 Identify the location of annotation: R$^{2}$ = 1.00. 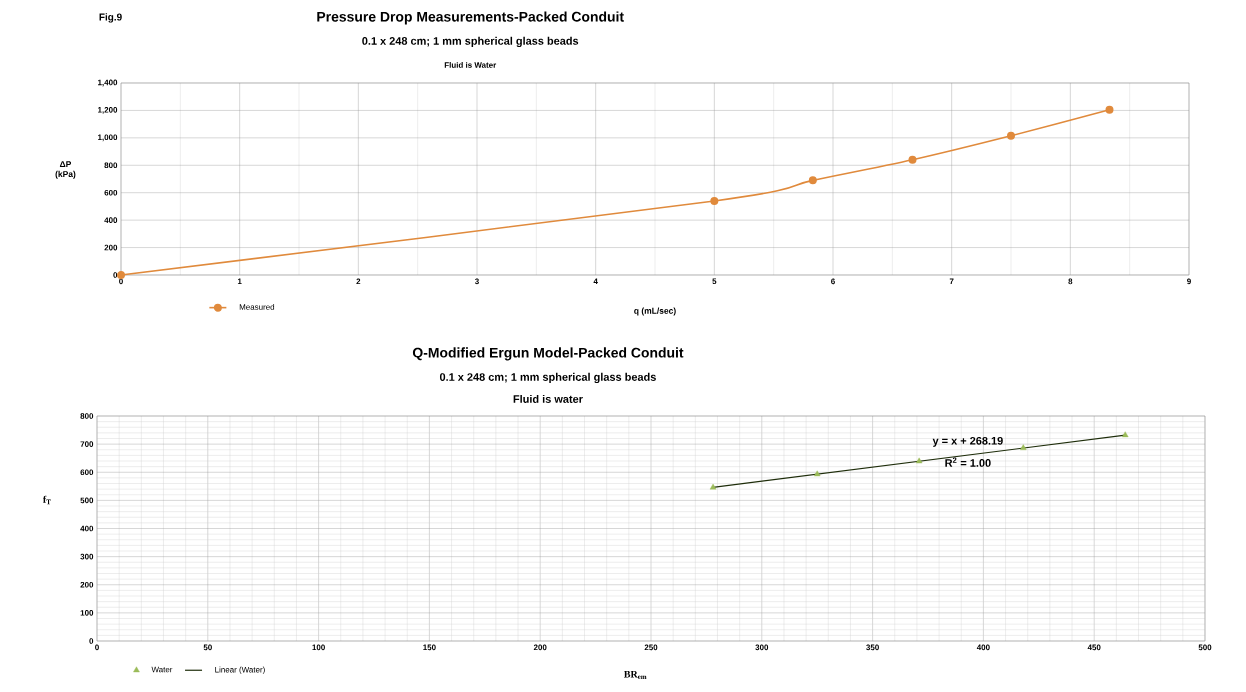
(968, 462).